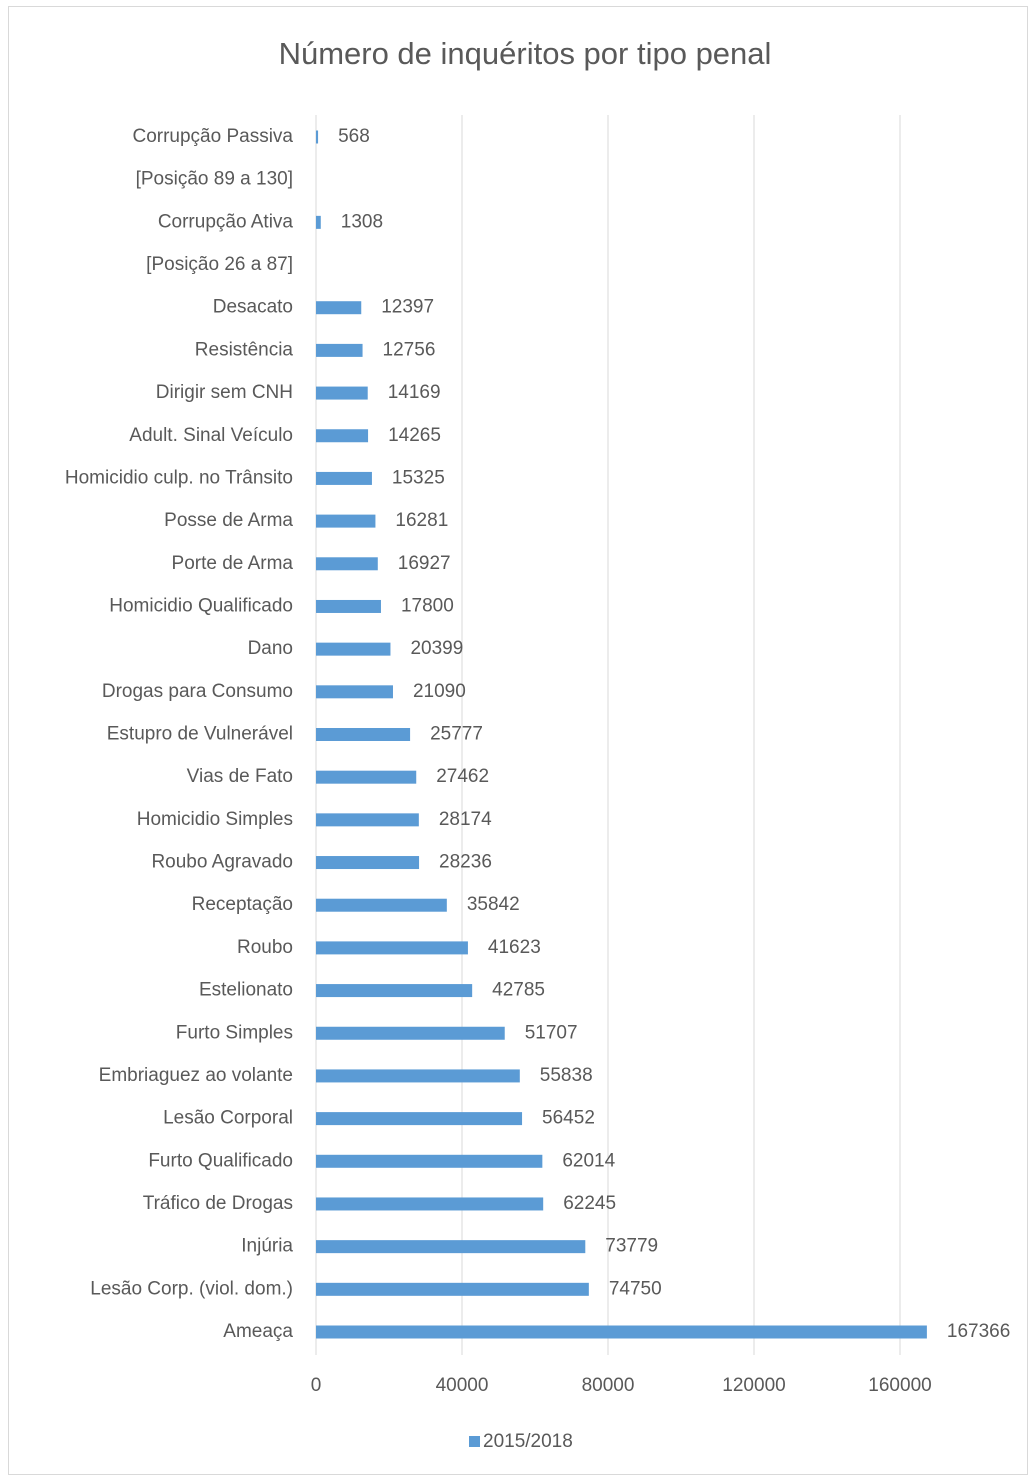 This screenshot has height=1481, width=1036. What do you see at coordinates (568, 1118) in the screenshot?
I see `data-label: 56452` at bounding box center [568, 1118].